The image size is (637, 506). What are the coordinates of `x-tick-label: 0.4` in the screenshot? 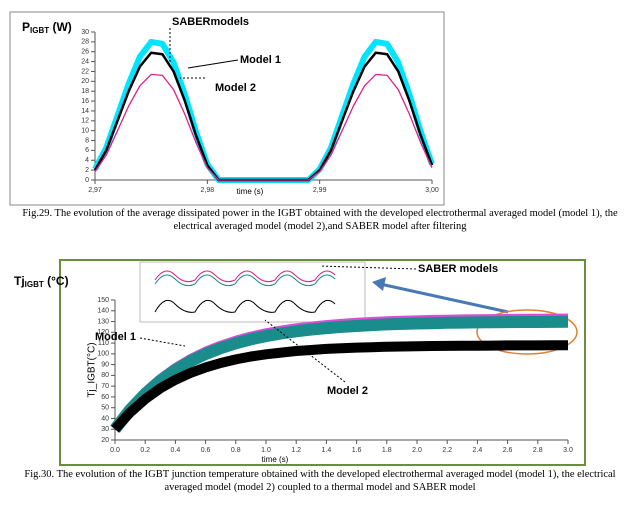 It's located at (176, 450).